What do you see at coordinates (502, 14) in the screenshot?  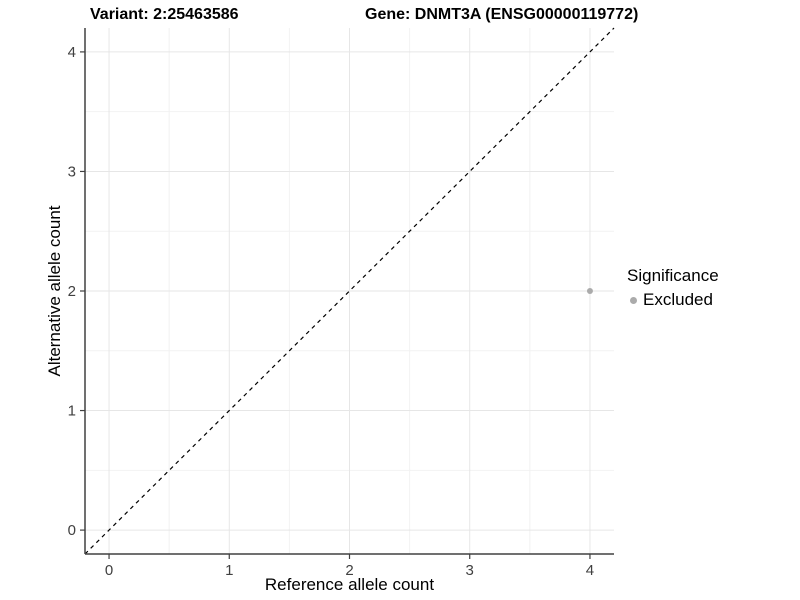 I see `plot-title-gene: Gene: DNMT3A (ENSG00000119772)` at bounding box center [502, 14].